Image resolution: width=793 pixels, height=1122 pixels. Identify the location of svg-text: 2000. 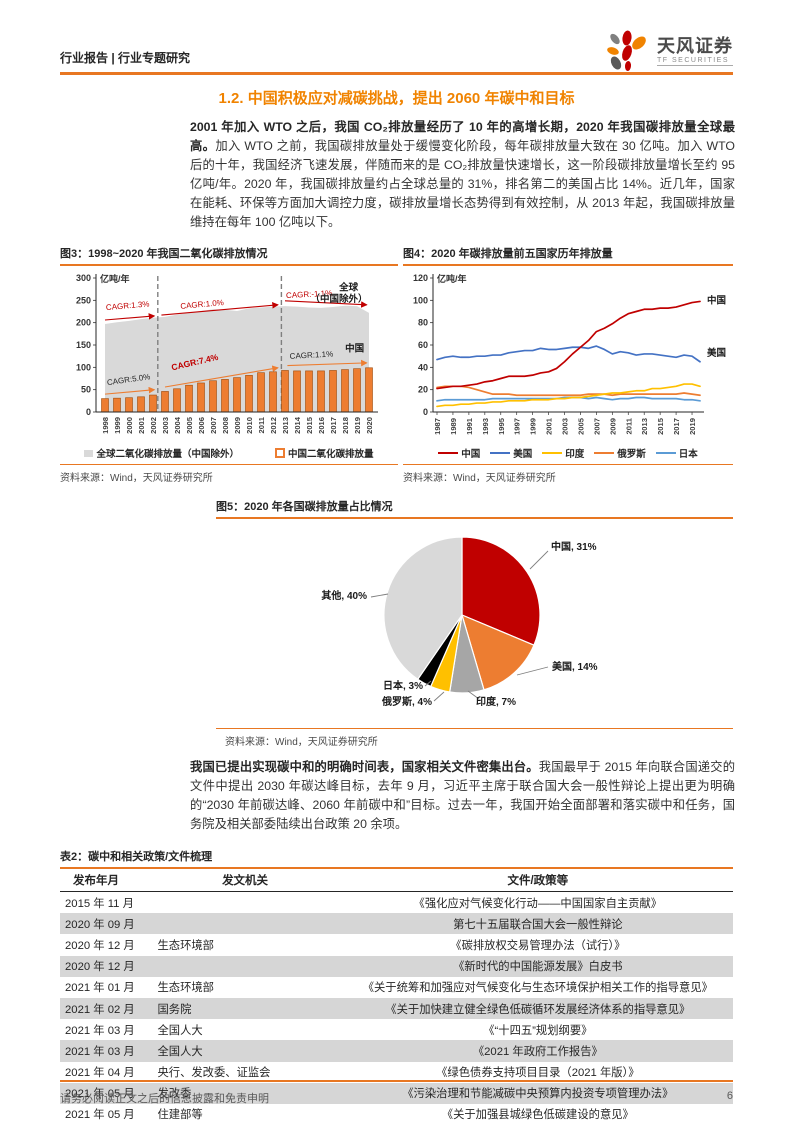
(129, 425).